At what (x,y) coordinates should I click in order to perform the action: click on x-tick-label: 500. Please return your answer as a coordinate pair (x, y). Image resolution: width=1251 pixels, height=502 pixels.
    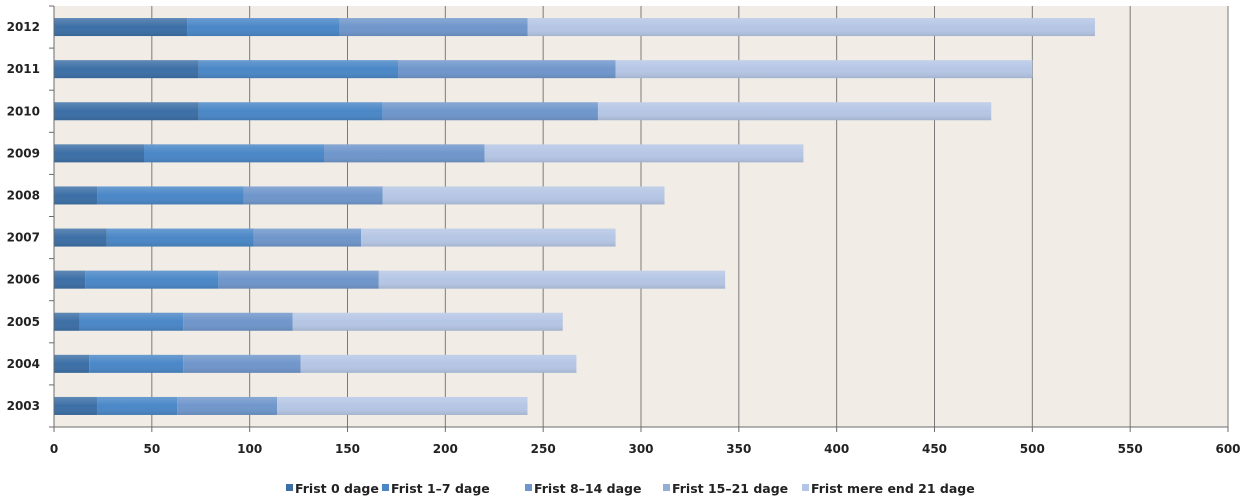
    Looking at the image, I should click on (1032, 449).